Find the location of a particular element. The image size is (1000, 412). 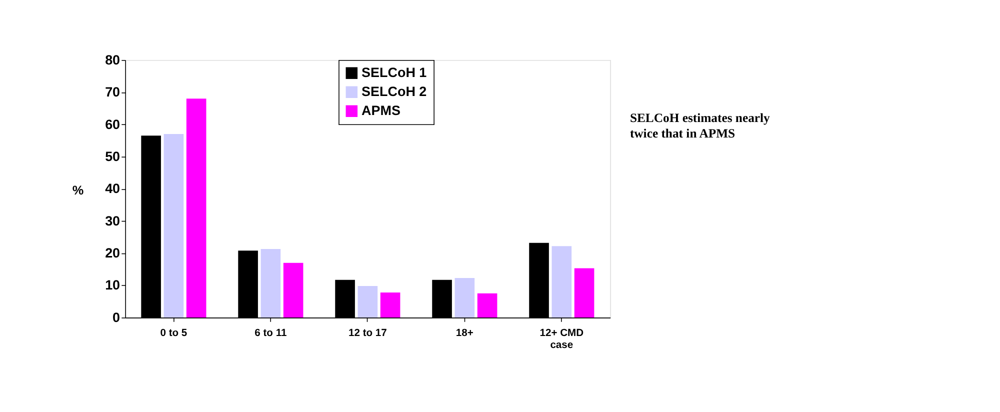

y-tick-label: 40 is located at coordinates (112, 188).